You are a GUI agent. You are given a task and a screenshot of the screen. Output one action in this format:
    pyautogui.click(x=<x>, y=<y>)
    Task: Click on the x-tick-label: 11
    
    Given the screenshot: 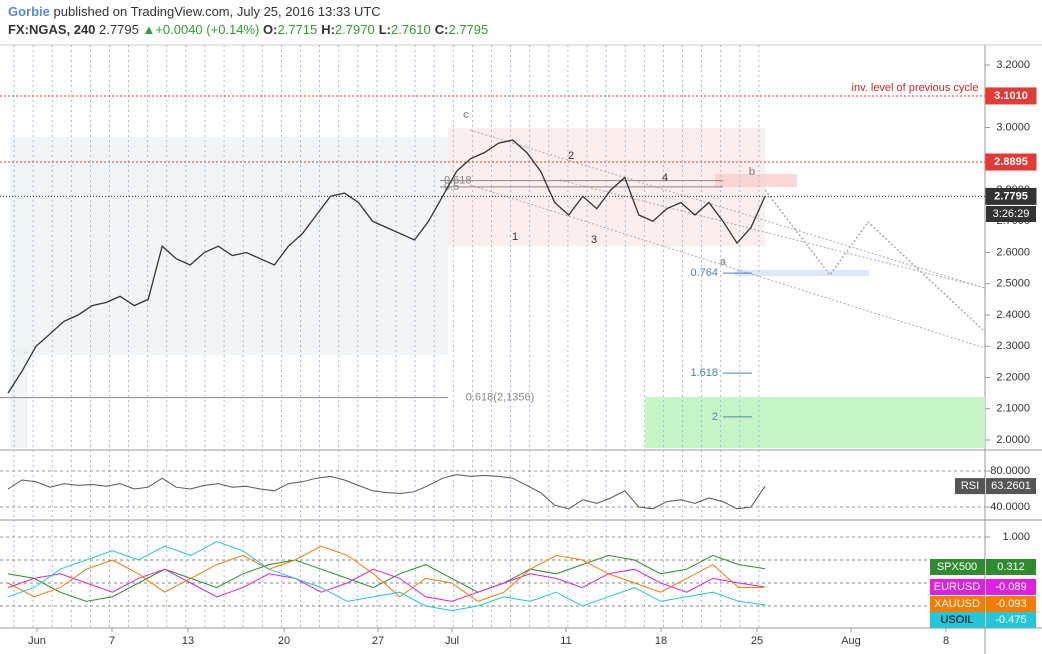 What is the action you would take?
    pyautogui.click(x=565, y=641)
    